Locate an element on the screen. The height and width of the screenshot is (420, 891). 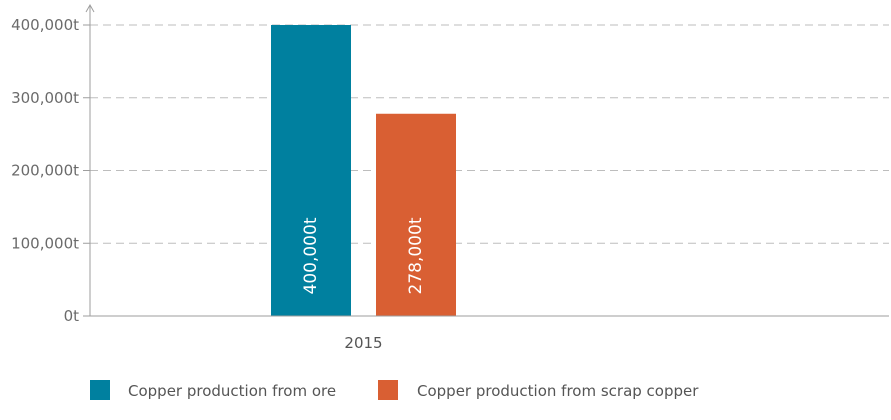
y-axis: 0t 100,000t 200,000t 300,000t 400,000t is located at coordinates (53, 164).